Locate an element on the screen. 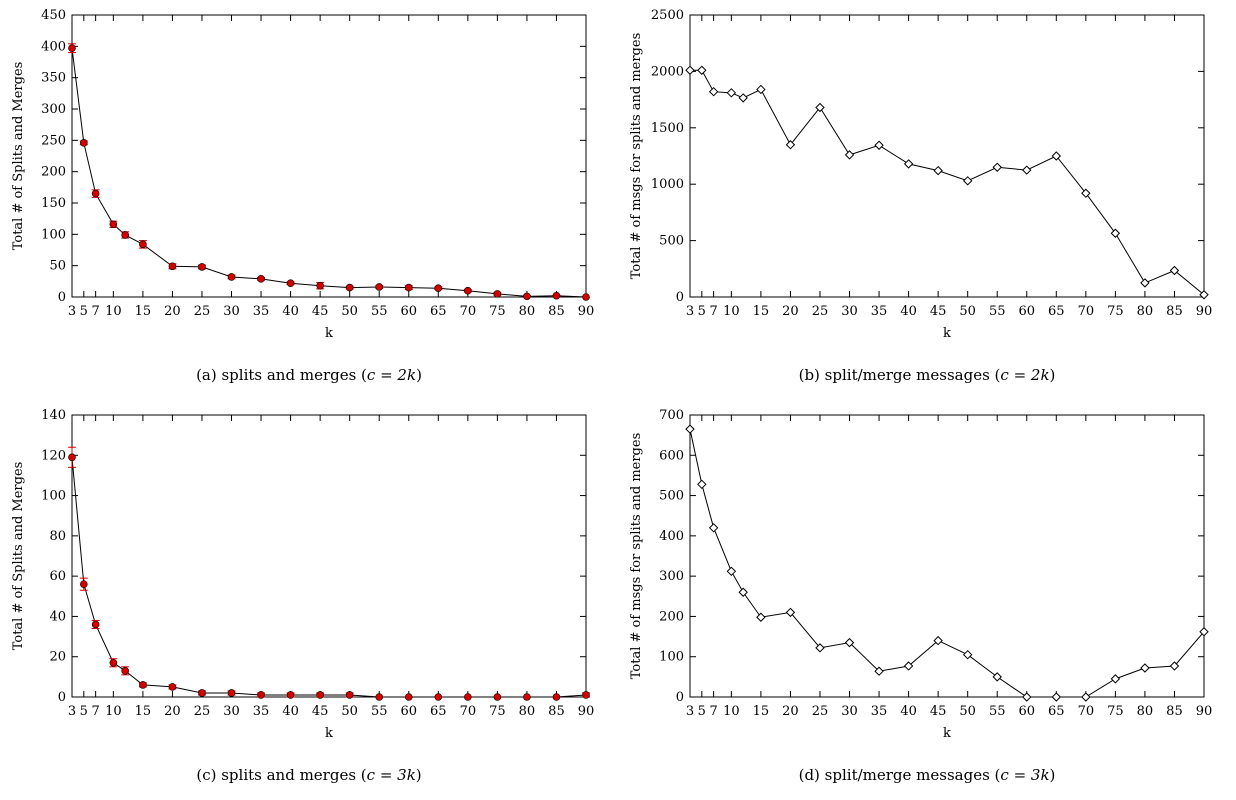  y-tick-label: 40 is located at coordinates (57, 616).